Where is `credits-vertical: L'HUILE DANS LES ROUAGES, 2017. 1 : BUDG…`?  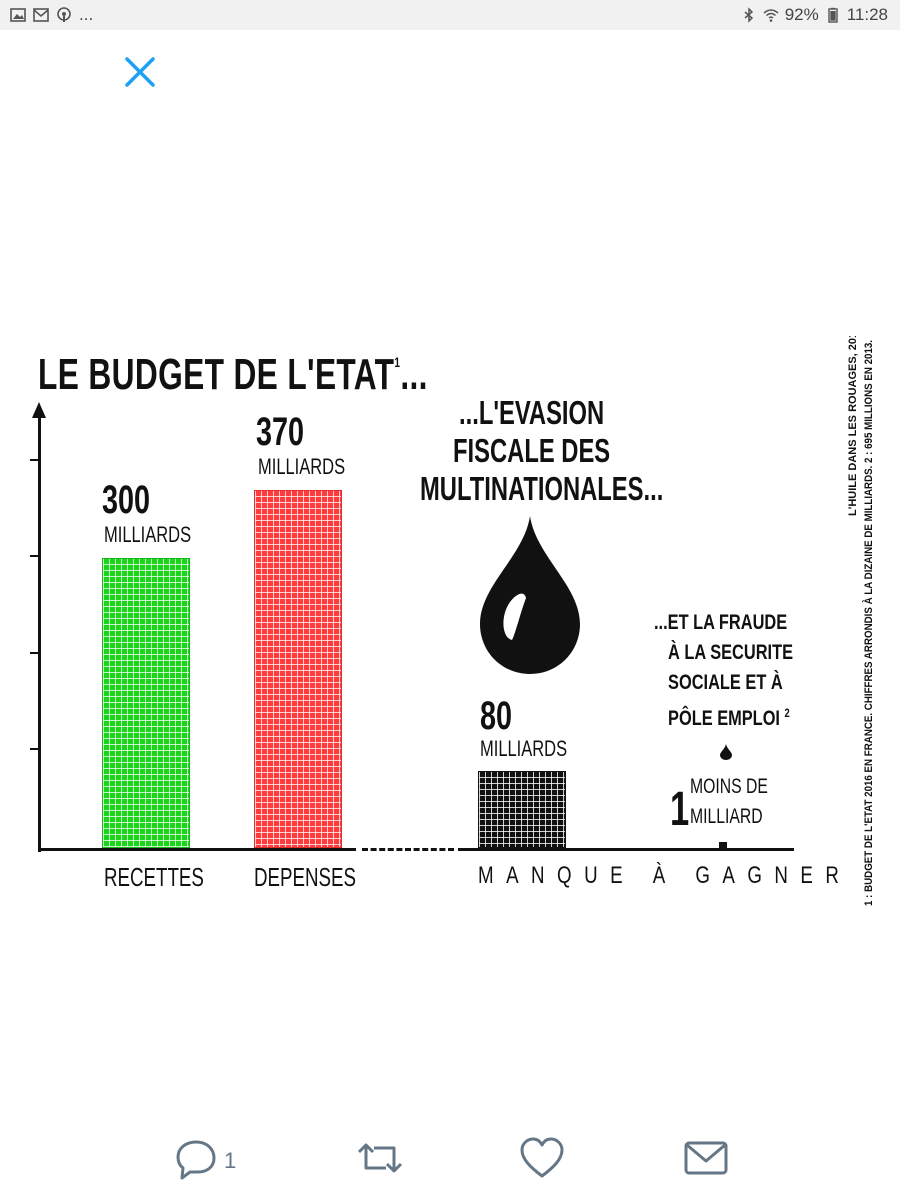
credits-vertical: L'HUILE DANS LES ROUAGES, 2017. 1 : BUDG… is located at coordinates (862, 619).